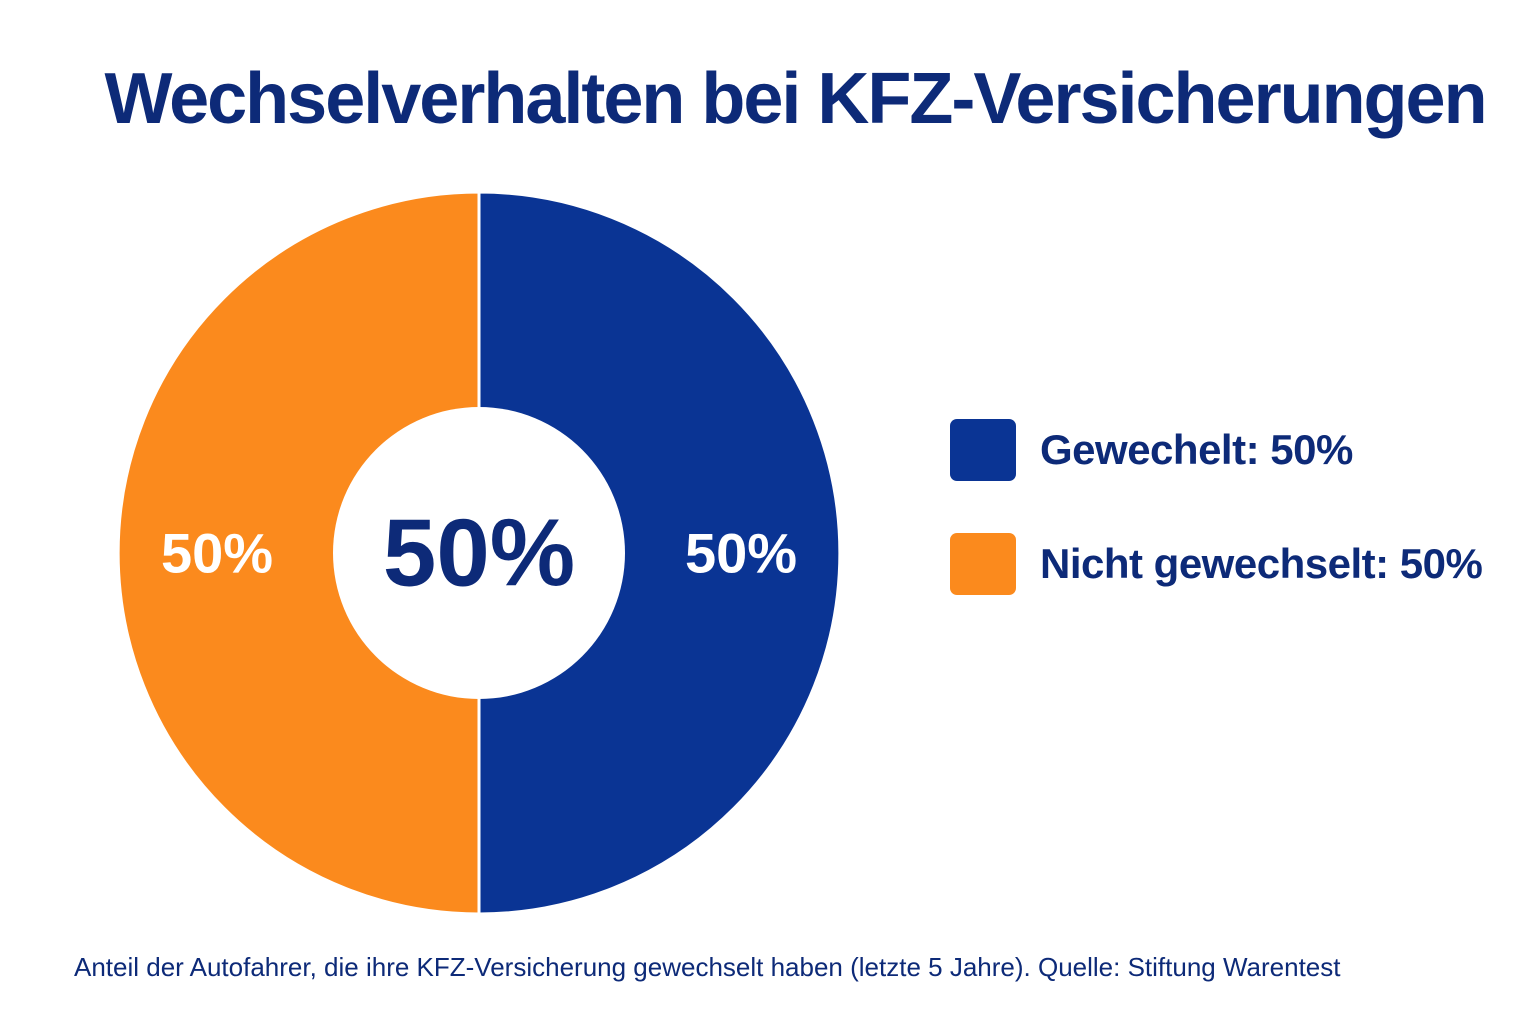  I want to click on slice-label-gewechelt: 50%, so click(741, 553).